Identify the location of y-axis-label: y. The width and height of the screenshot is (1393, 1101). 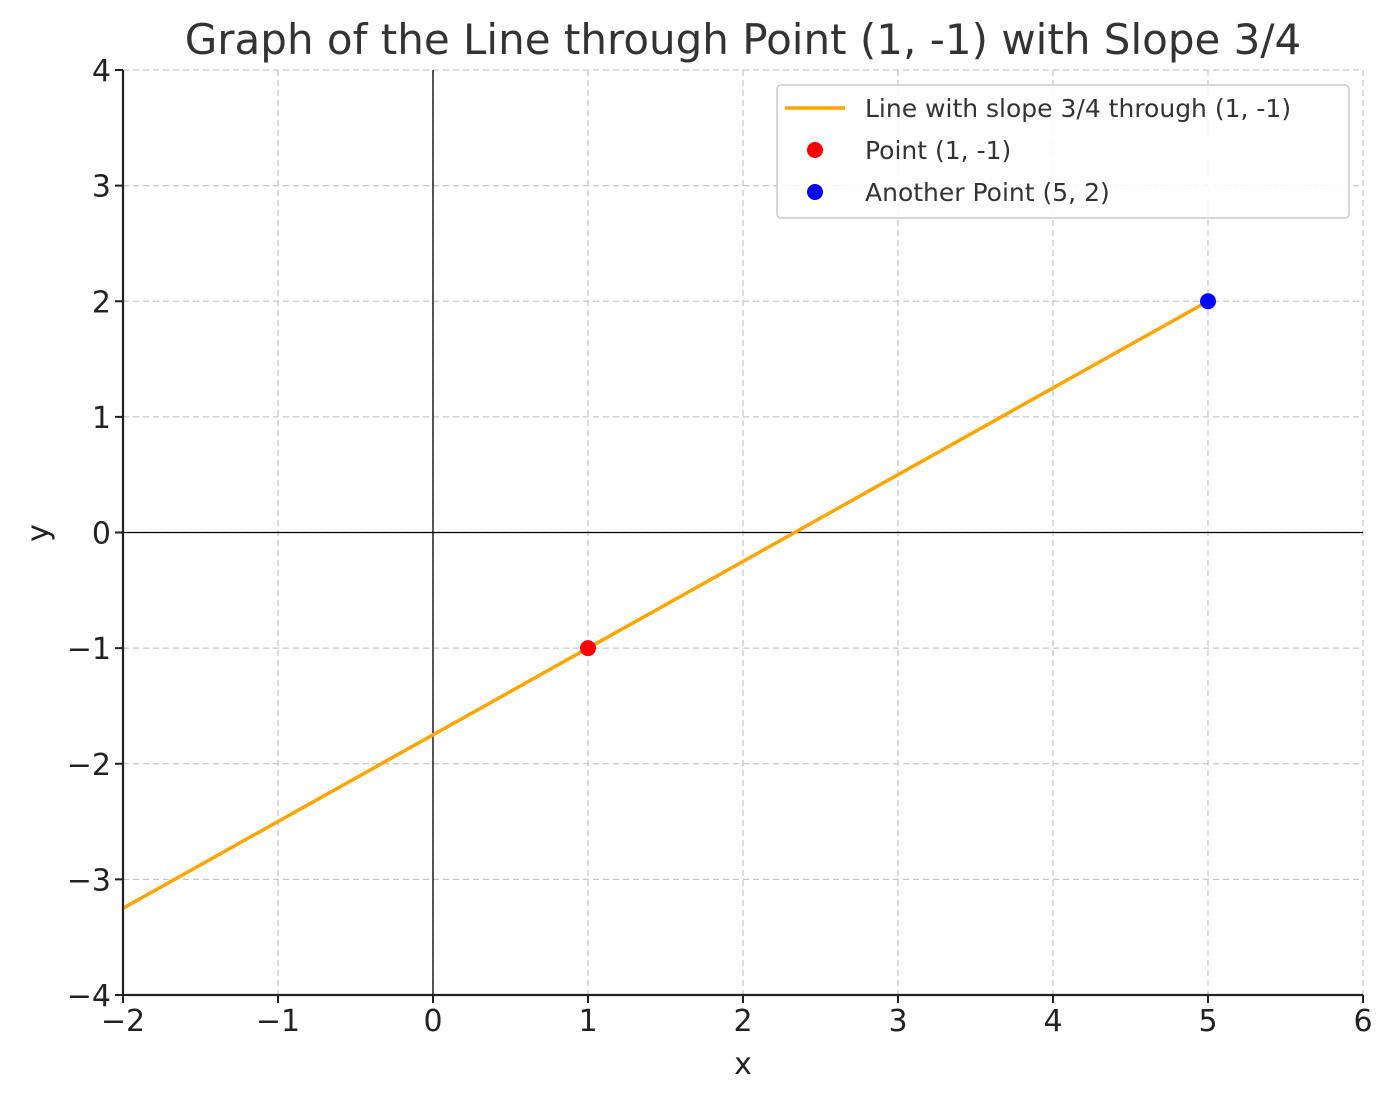
(38, 533).